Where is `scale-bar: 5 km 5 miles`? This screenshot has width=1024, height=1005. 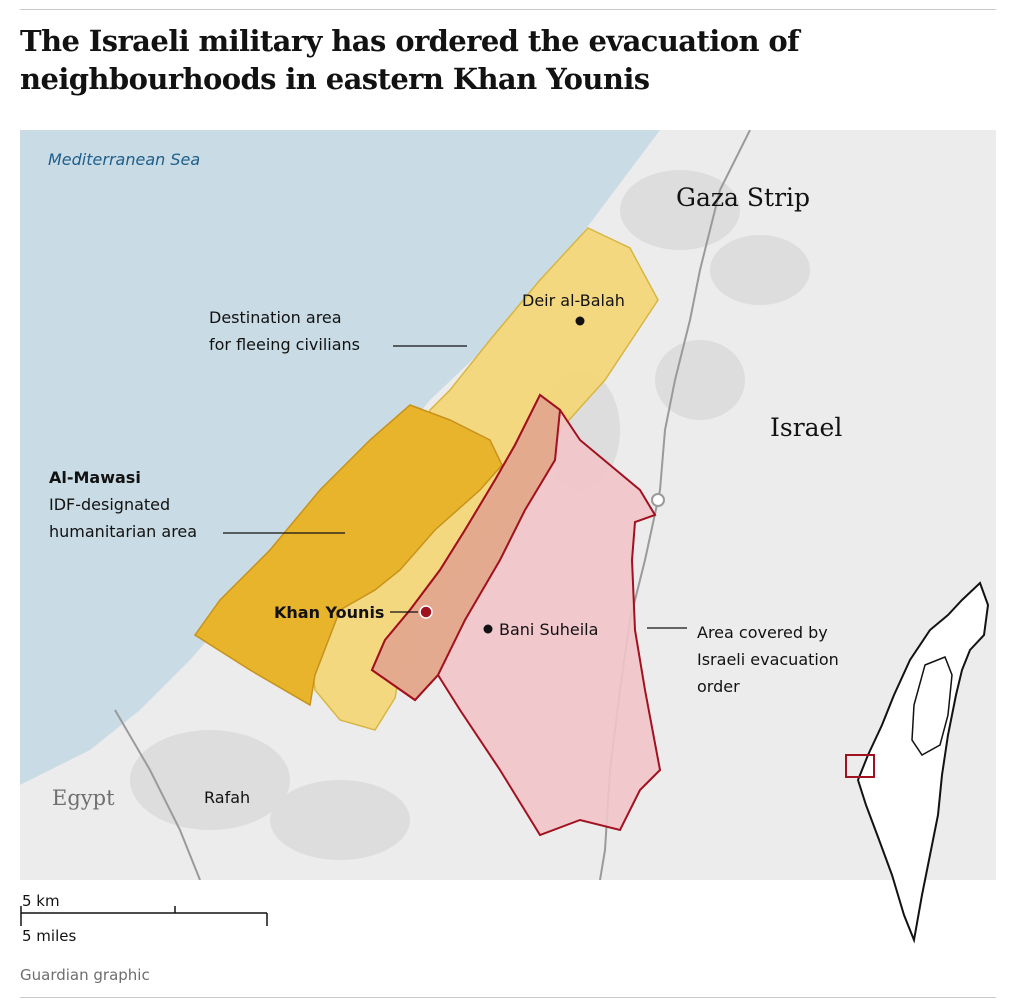 scale-bar: 5 km 5 miles is located at coordinates (144, 918).